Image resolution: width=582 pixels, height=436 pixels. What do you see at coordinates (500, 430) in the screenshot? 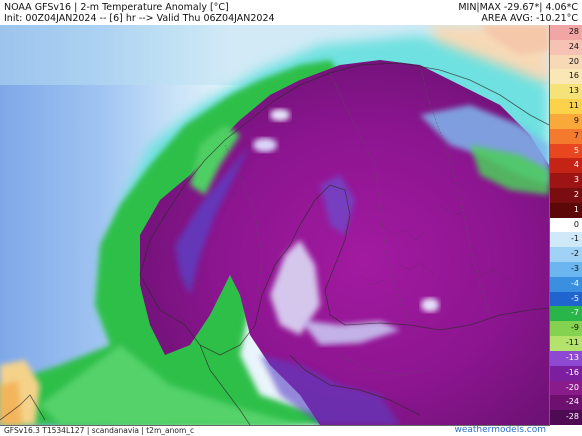
I see `source-credit: weathermodels.com` at bounding box center [500, 430].